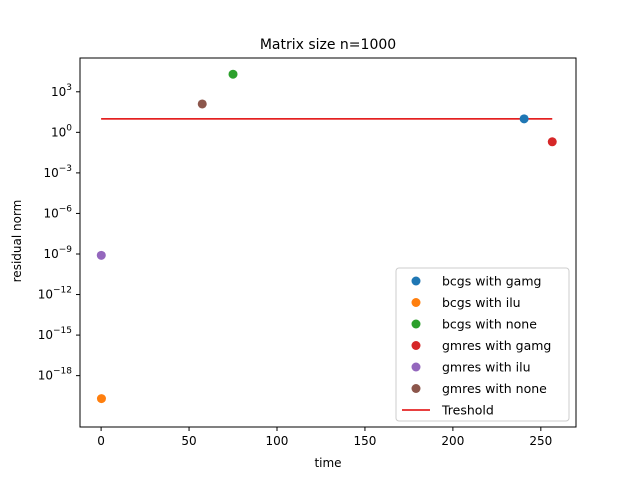 The image size is (640, 480). I want to click on legend-label: gmres with none, so click(494, 388).